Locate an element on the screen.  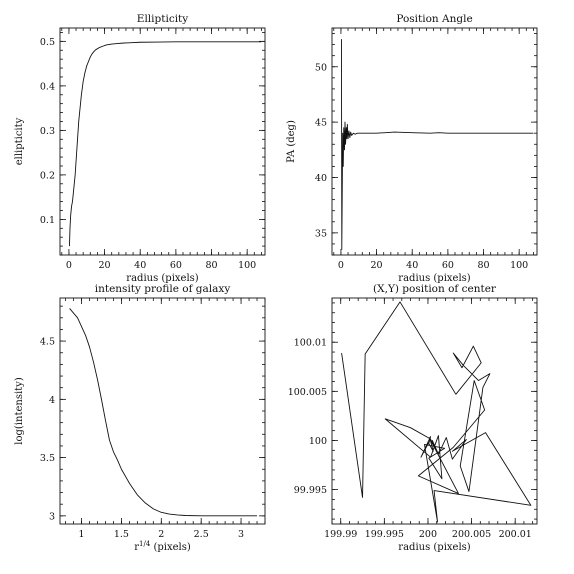
x-tick-label: 199.99 is located at coordinates (340, 534).